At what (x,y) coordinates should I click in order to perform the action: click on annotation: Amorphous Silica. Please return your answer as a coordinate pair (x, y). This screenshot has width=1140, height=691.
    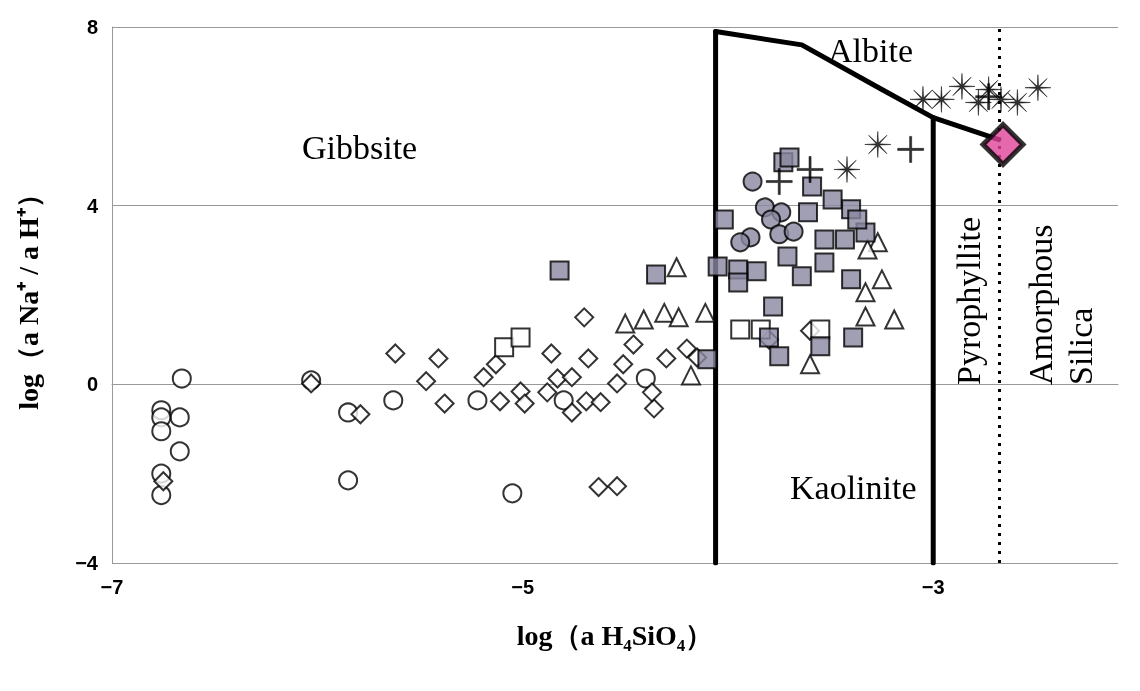
    Looking at the image, I should click on (1060, 304).